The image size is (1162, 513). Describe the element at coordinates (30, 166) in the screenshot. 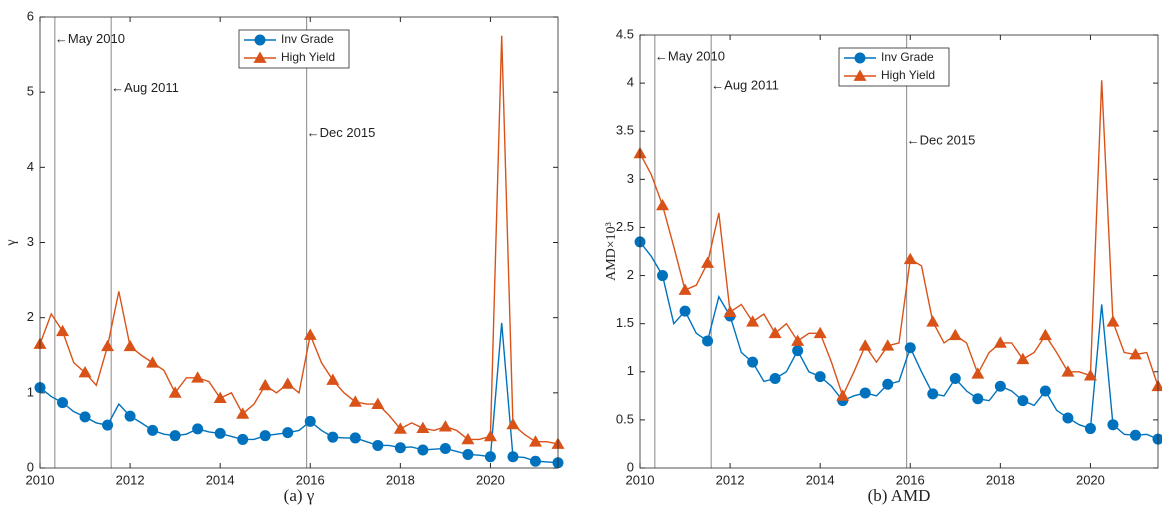

I see `y-tick-label: 4` at that location.